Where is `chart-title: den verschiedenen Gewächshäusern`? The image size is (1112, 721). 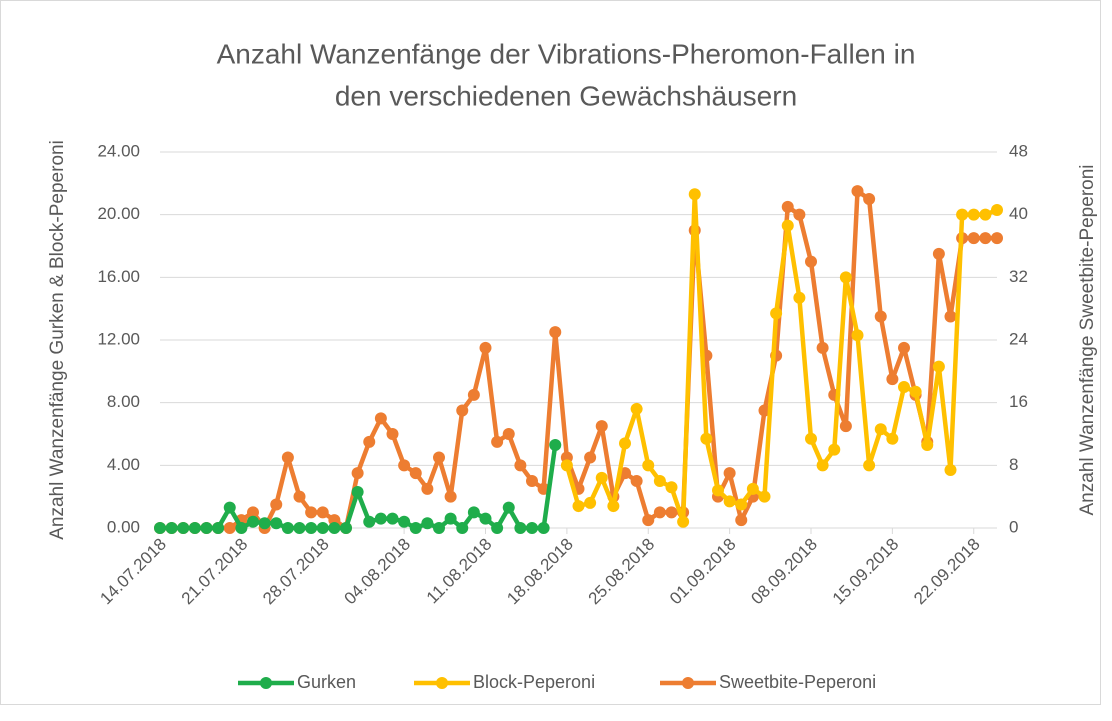 chart-title: den verschiedenen Gewächshäusern is located at coordinates (566, 95).